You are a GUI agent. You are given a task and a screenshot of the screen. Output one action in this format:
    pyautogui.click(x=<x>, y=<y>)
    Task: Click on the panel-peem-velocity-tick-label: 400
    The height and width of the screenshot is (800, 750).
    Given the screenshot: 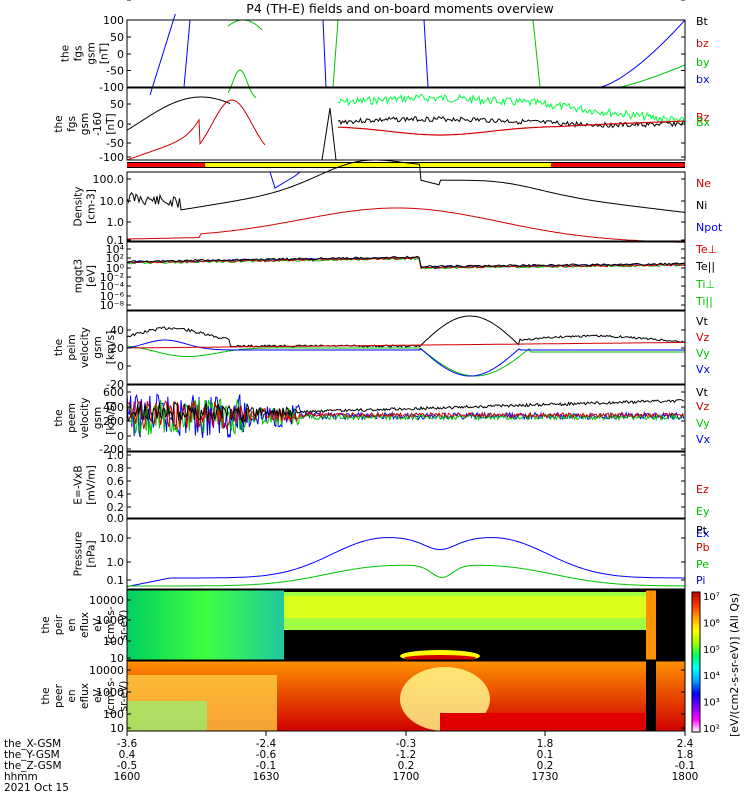 What is the action you would take?
    pyautogui.click(x=113, y=407)
    